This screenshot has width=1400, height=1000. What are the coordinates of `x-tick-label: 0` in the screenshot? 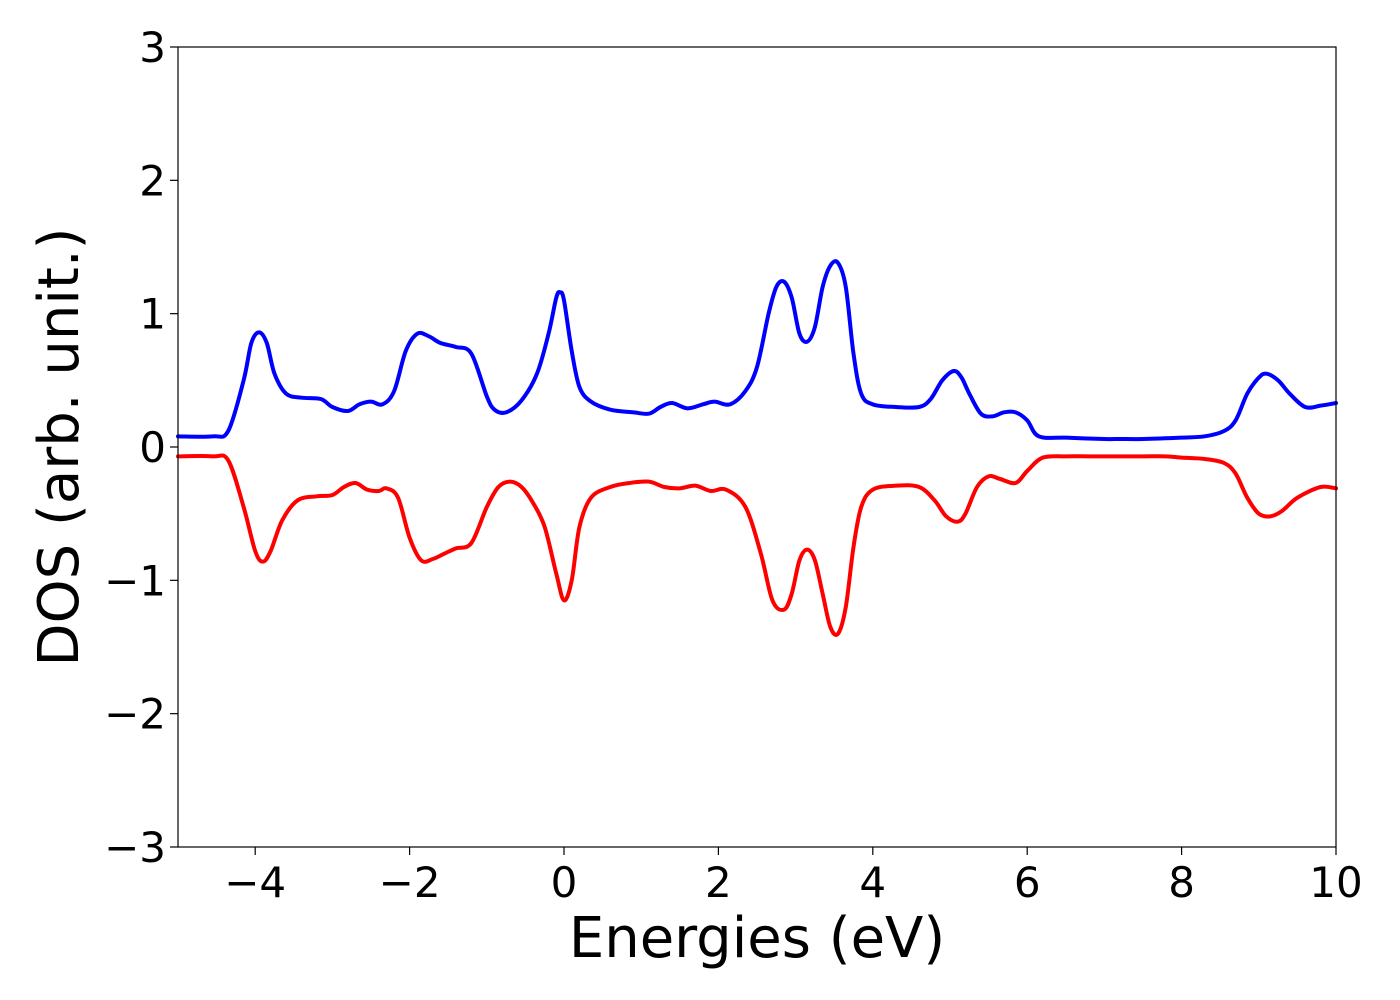 It's located at (564, 882).